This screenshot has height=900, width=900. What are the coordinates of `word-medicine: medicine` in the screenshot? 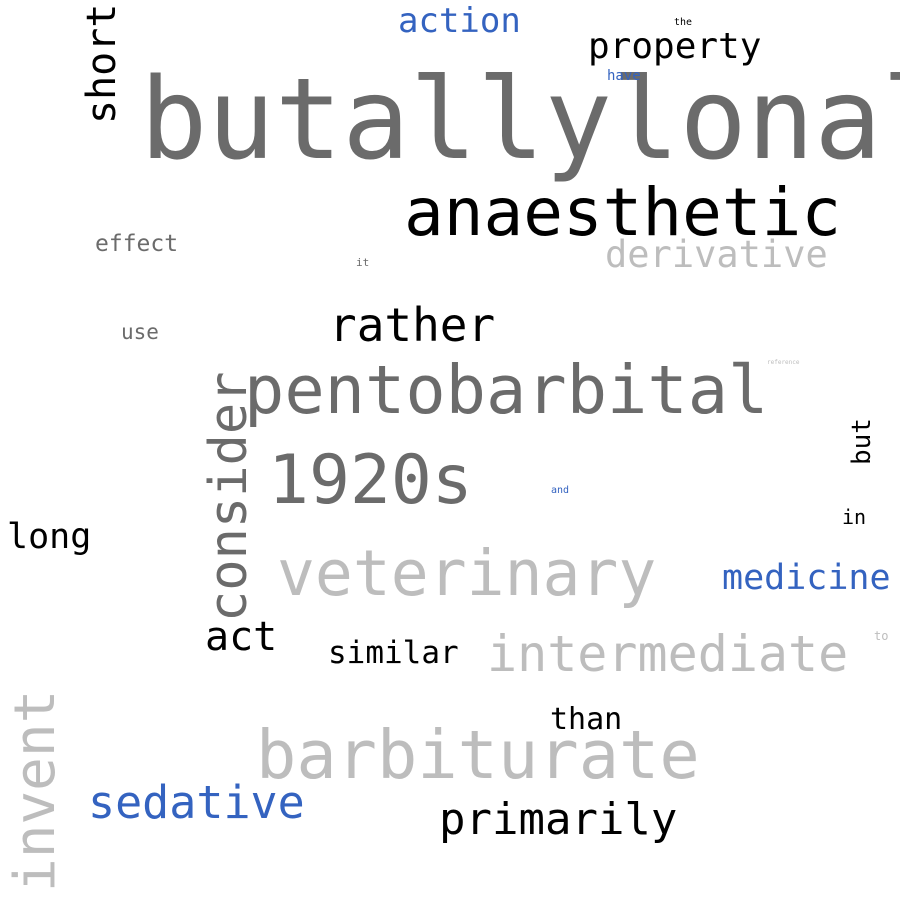 It's located at (806, 578).